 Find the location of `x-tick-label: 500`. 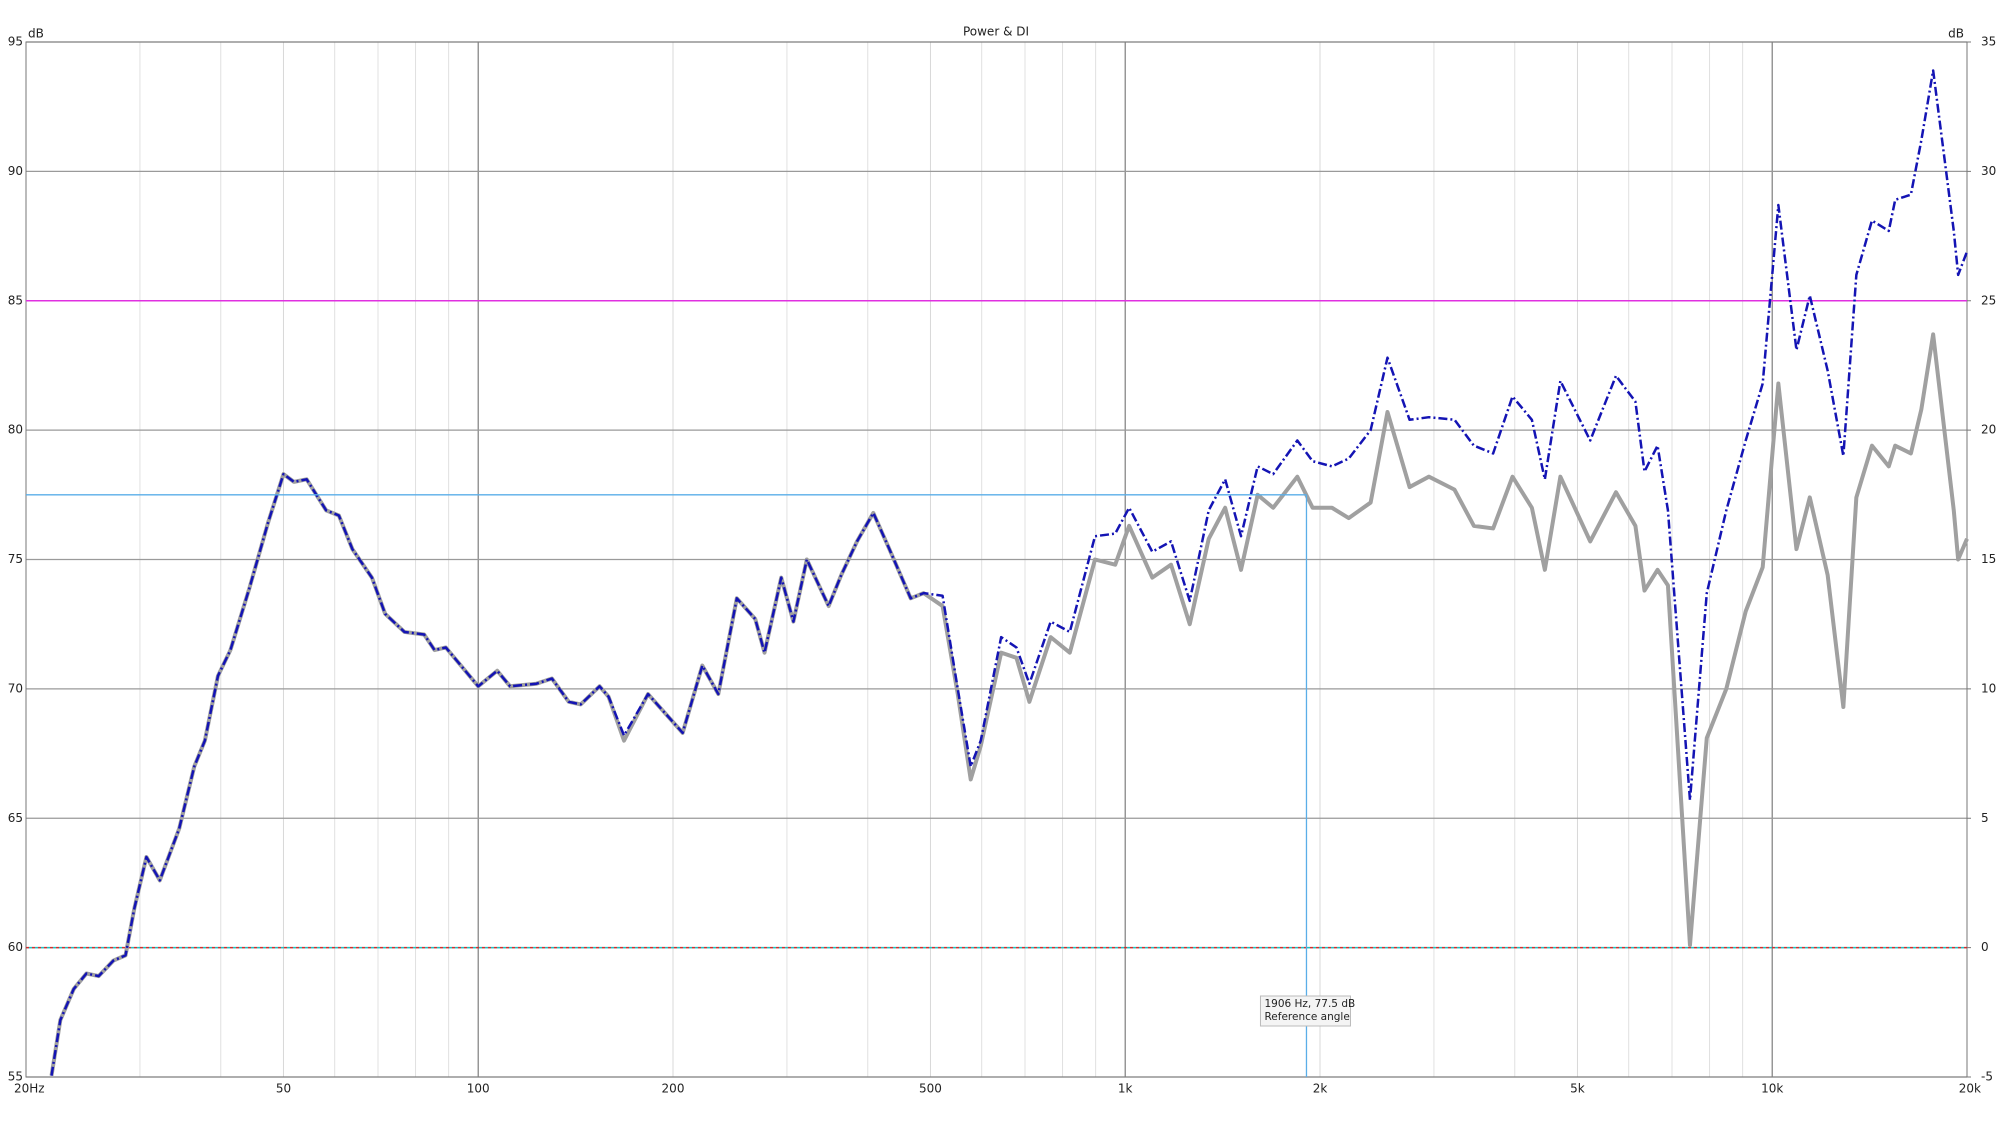

x-tick-label: 500 is located at coordinates (930, 1089).